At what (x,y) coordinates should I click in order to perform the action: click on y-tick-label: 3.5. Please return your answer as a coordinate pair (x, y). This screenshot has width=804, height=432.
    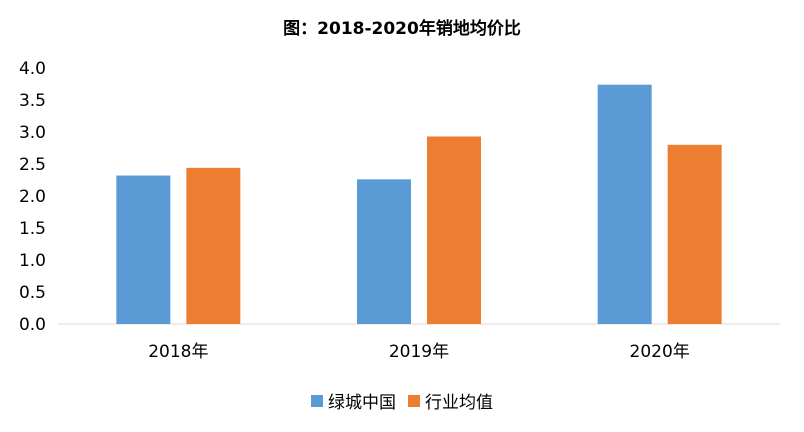
    Looking at the image, I should click on (32, 101).